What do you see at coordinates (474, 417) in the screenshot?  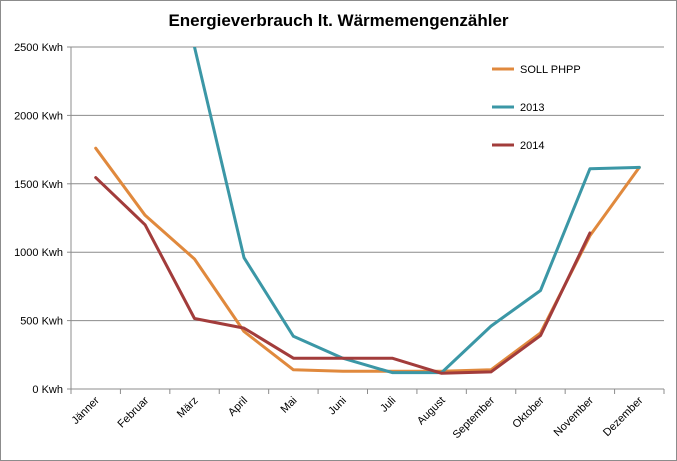 I see `xtick-label: September` at bounding box center [474, 417].